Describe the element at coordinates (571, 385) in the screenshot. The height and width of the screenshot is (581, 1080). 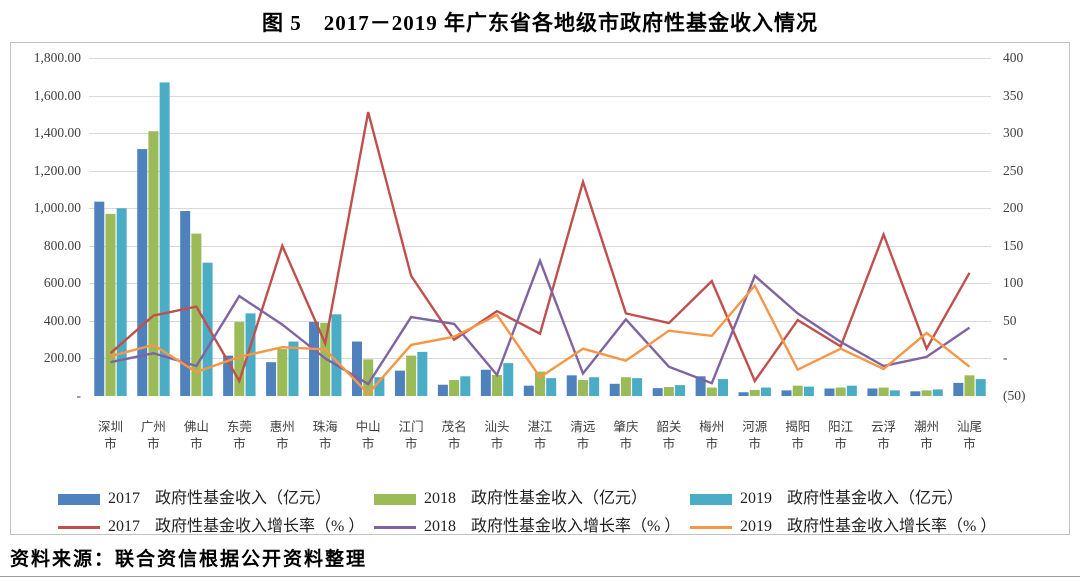
I see `bar-2017-清远市` at that location.